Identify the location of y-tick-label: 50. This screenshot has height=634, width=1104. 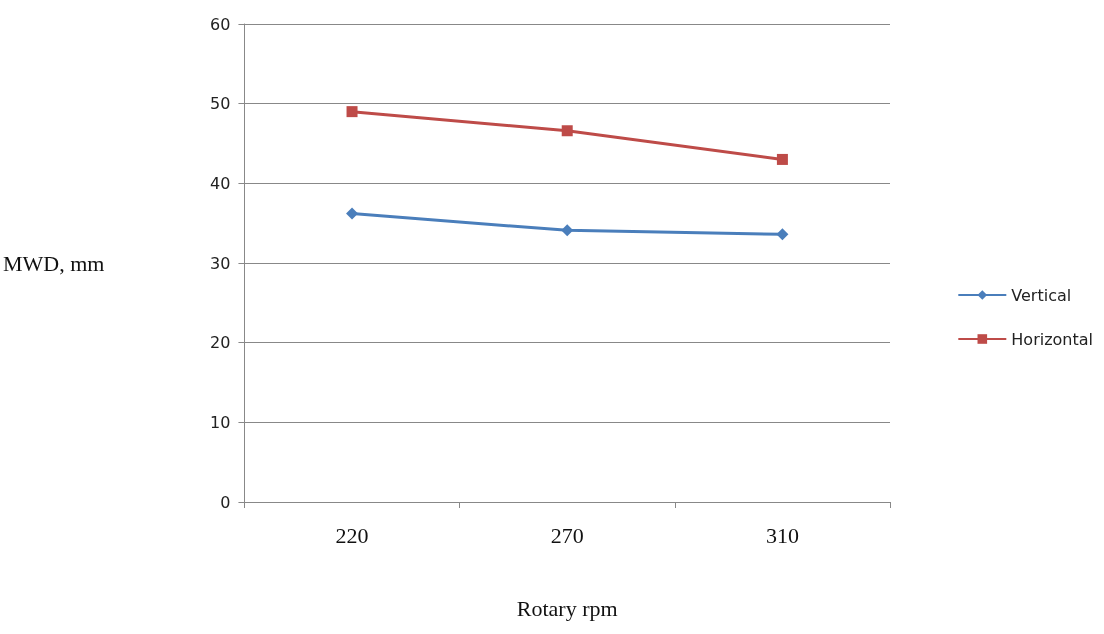
(220, 104).